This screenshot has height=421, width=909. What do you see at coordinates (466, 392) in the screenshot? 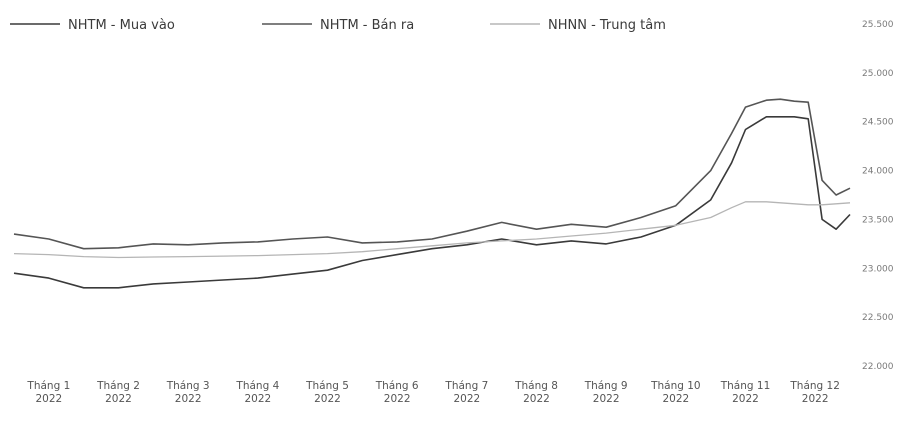
I see `x-tick-label: Tháng 7 2022` at bounding box center [466, 392].